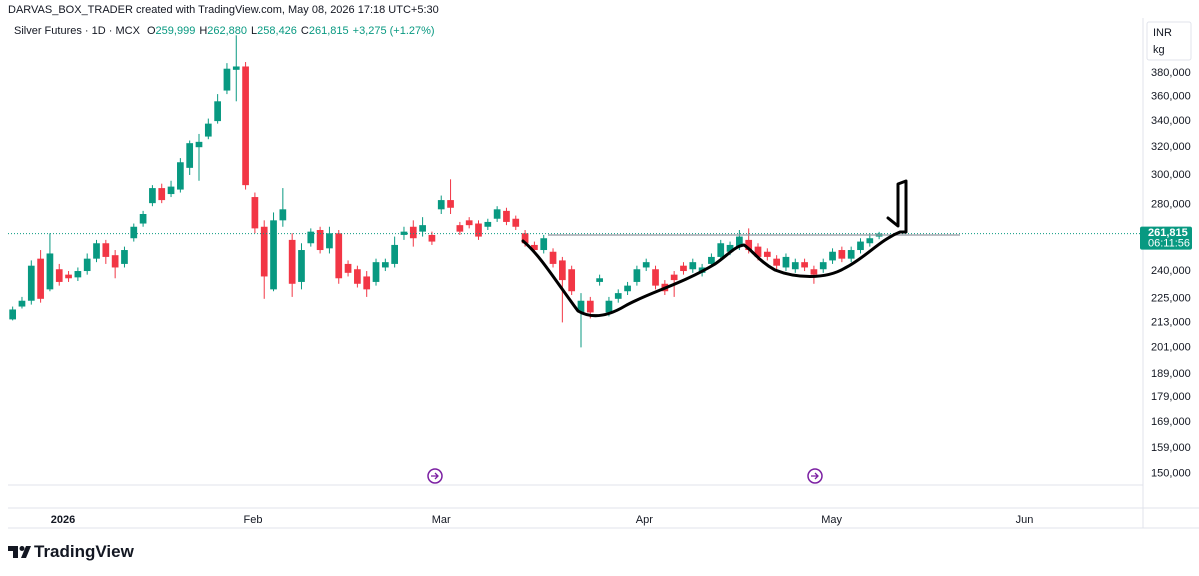 This screenshot has width=1199, height=576. What do you see at coordinates (831, 520) in the screenshot?
I see `x-tick-label: May` at bounding box center [831, 520].